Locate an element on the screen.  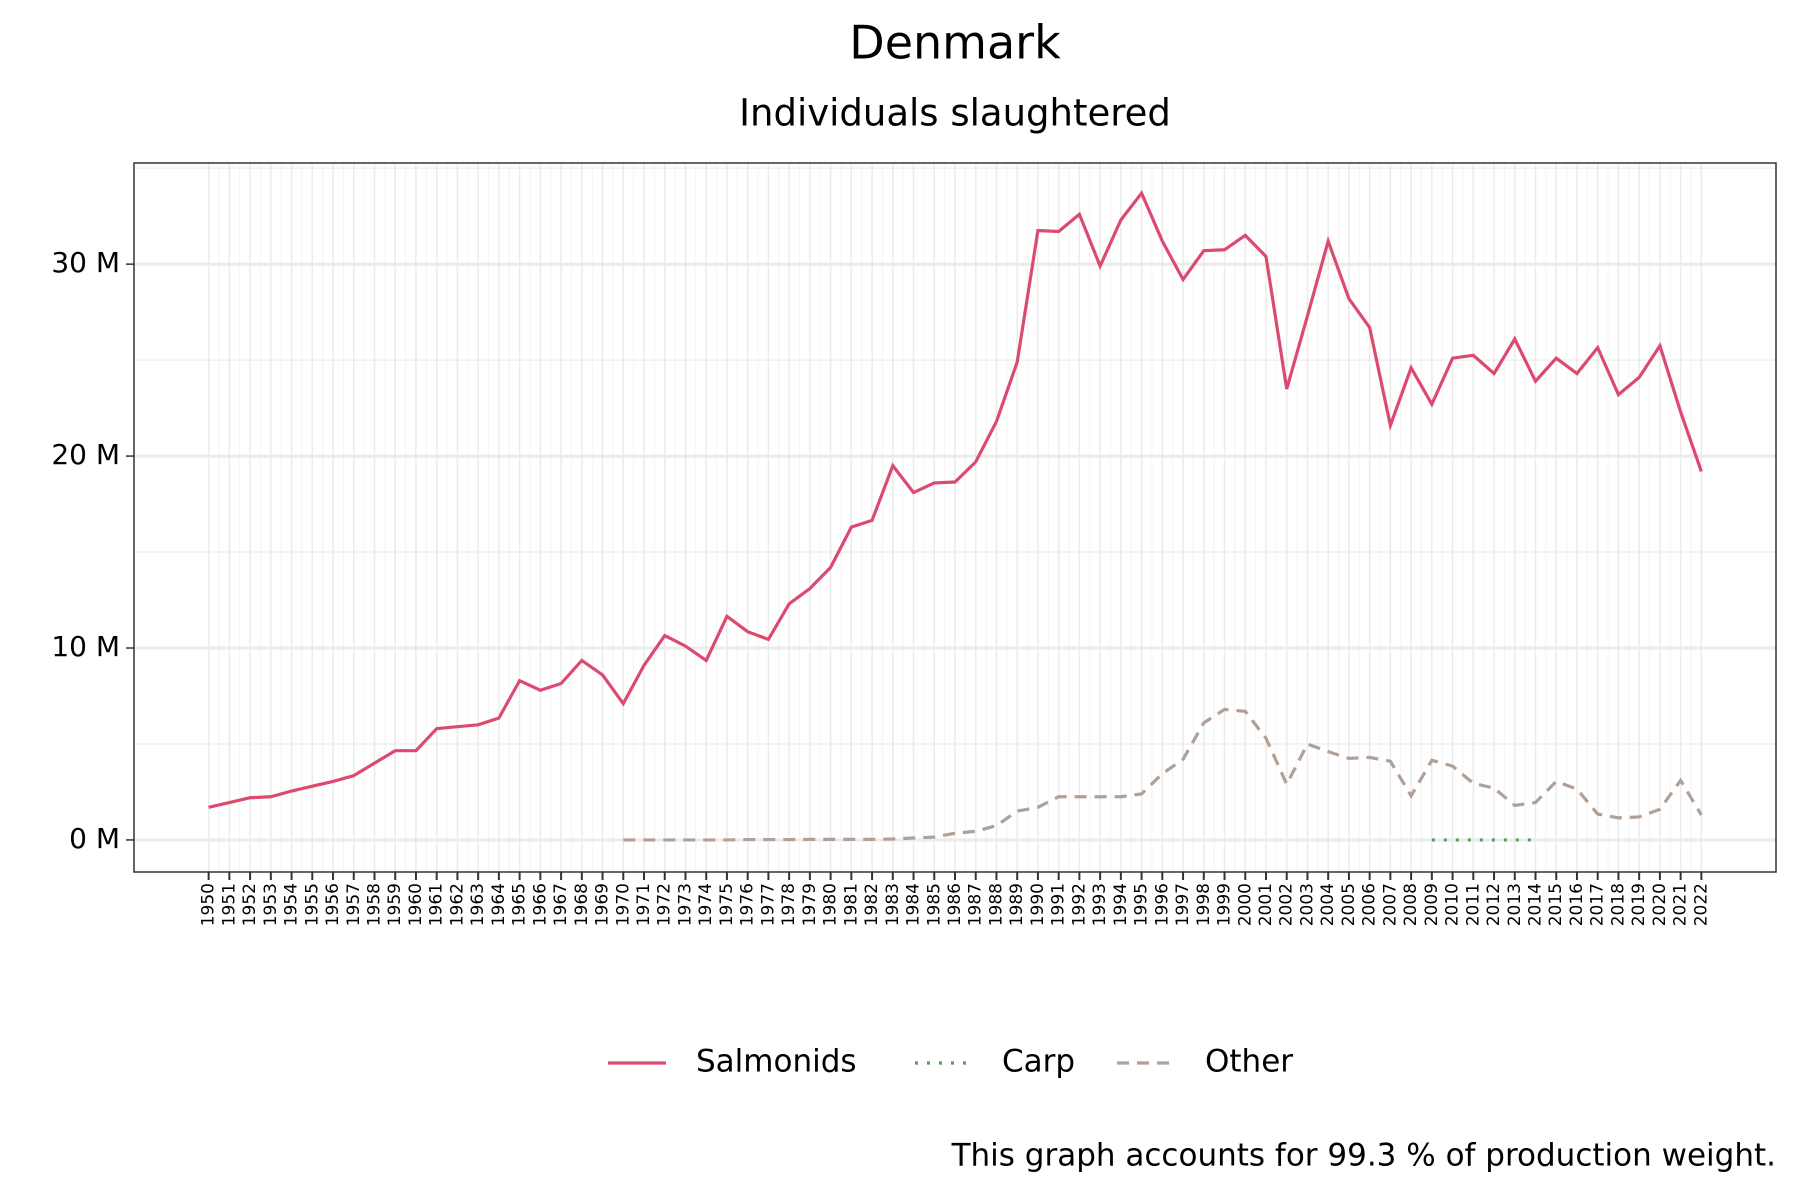
x-tick-label: 2019 is located at coordinates (1639, 904).